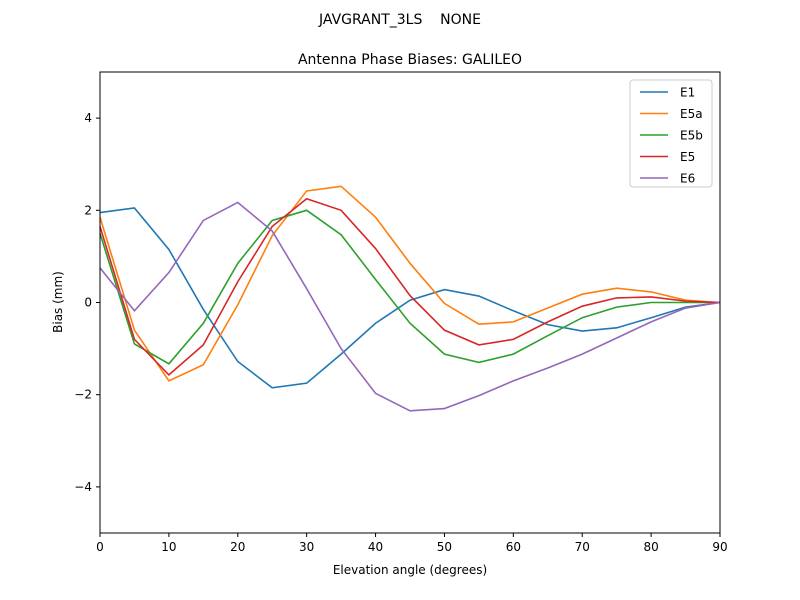 The image size is (800, 600). What do you see at coordinates (513, 547) in the screenshot?
I see `x-tick-label: 60` at bounding box center [513, 547].